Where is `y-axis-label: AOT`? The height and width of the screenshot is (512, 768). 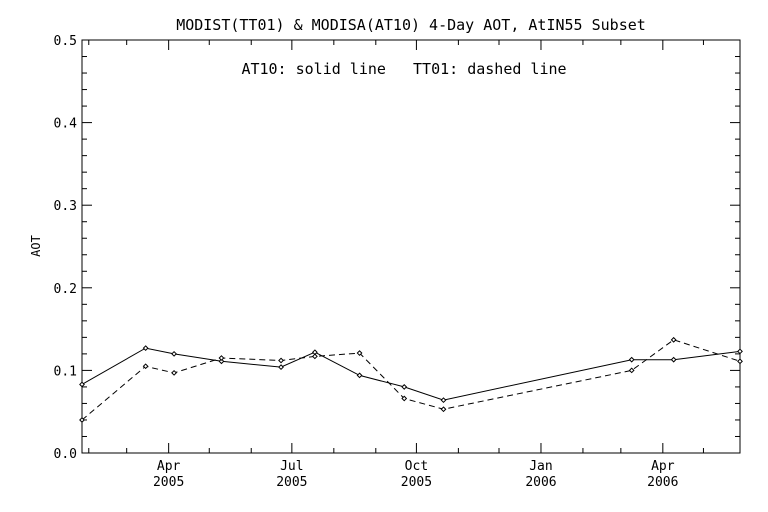 y-axis-label: AOT is located at coordinates (36, 246).